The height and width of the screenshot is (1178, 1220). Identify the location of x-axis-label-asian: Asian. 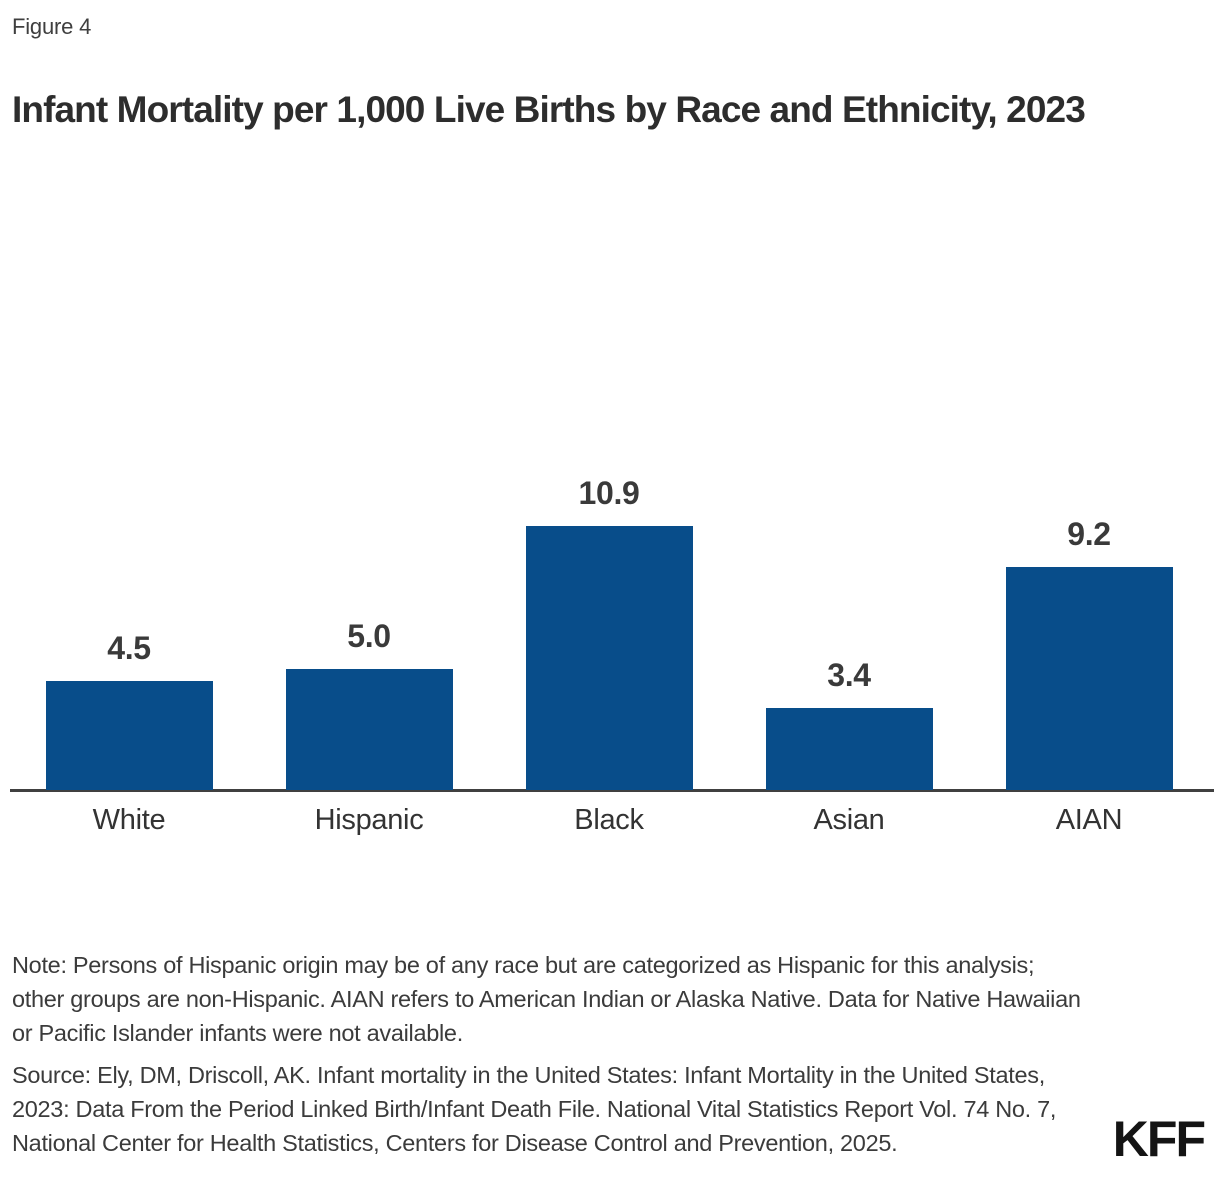
(849, 820).